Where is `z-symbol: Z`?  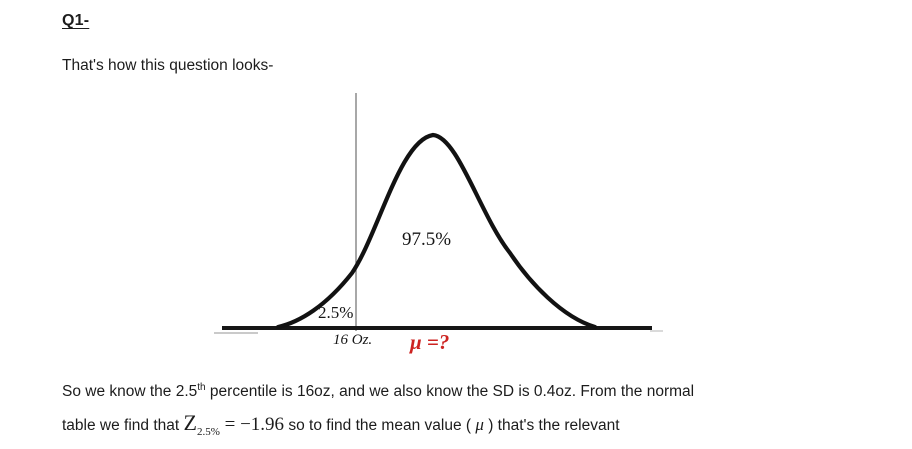 z-symbol: Z is located at coordinates (190, 422).